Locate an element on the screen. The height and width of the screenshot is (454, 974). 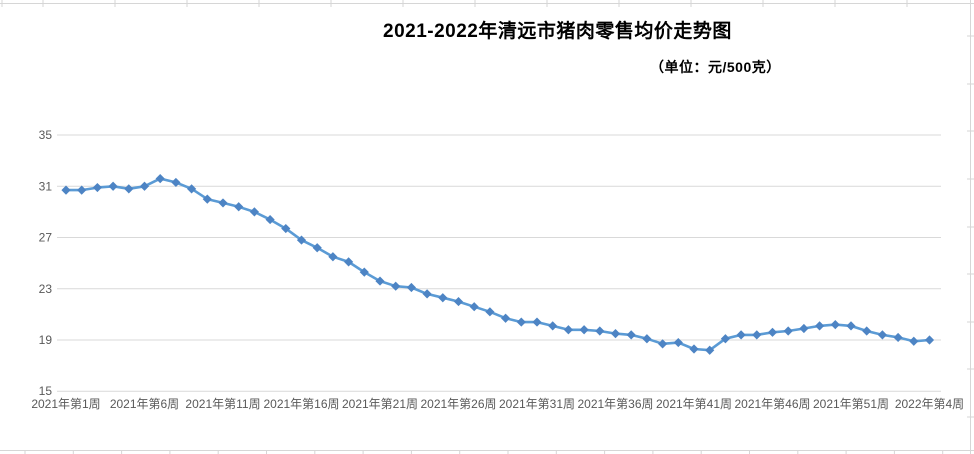
y-axis-tick-label: 35 is located at coordinates (46, 135).